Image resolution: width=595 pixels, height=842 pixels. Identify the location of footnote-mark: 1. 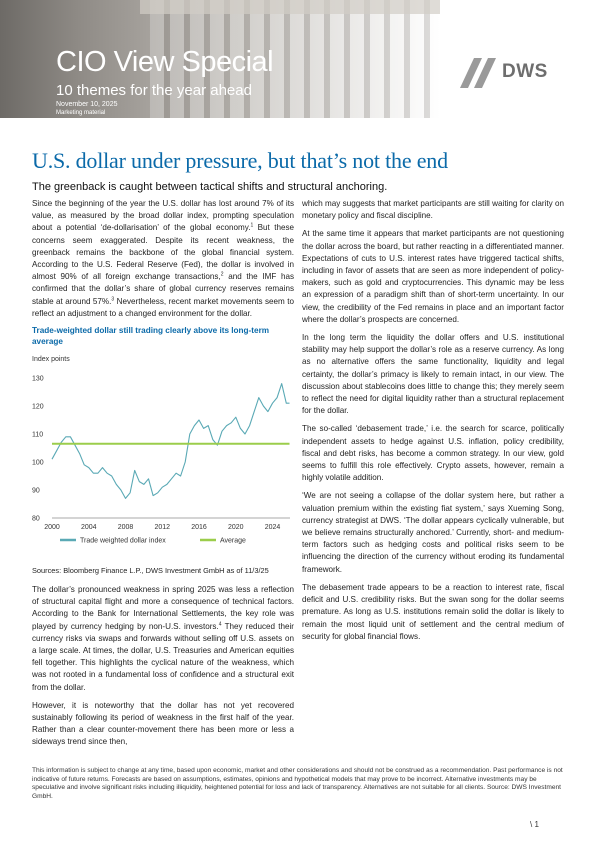
(252, 225).